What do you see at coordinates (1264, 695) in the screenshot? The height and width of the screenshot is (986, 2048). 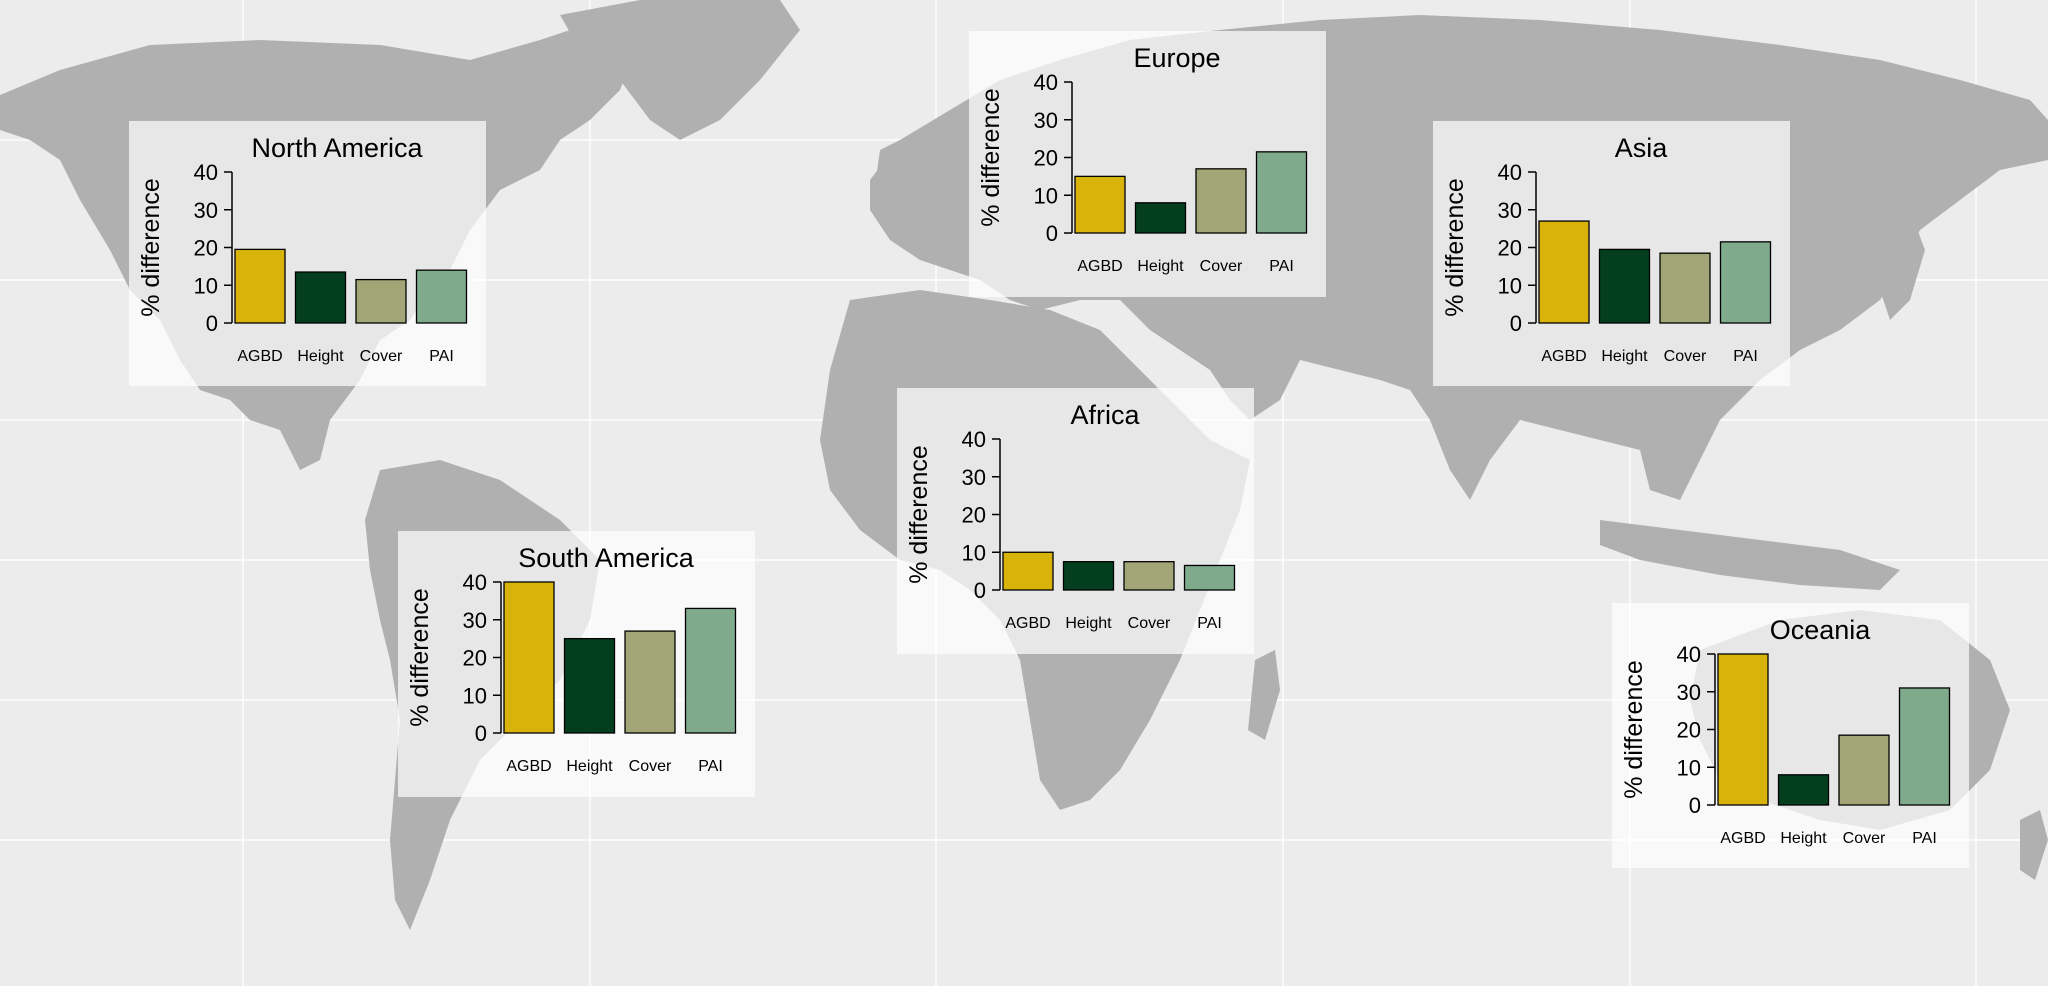 I see `madagascar-land` at bounding box center [1264, 695].